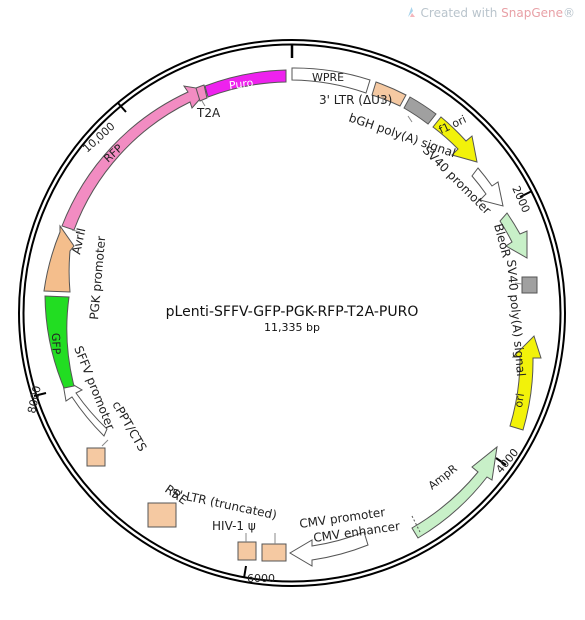 Image resolution: width=585 pixels, height=620 pixels. I want to click on tick-label-6000: 6000, so click(261, 578).